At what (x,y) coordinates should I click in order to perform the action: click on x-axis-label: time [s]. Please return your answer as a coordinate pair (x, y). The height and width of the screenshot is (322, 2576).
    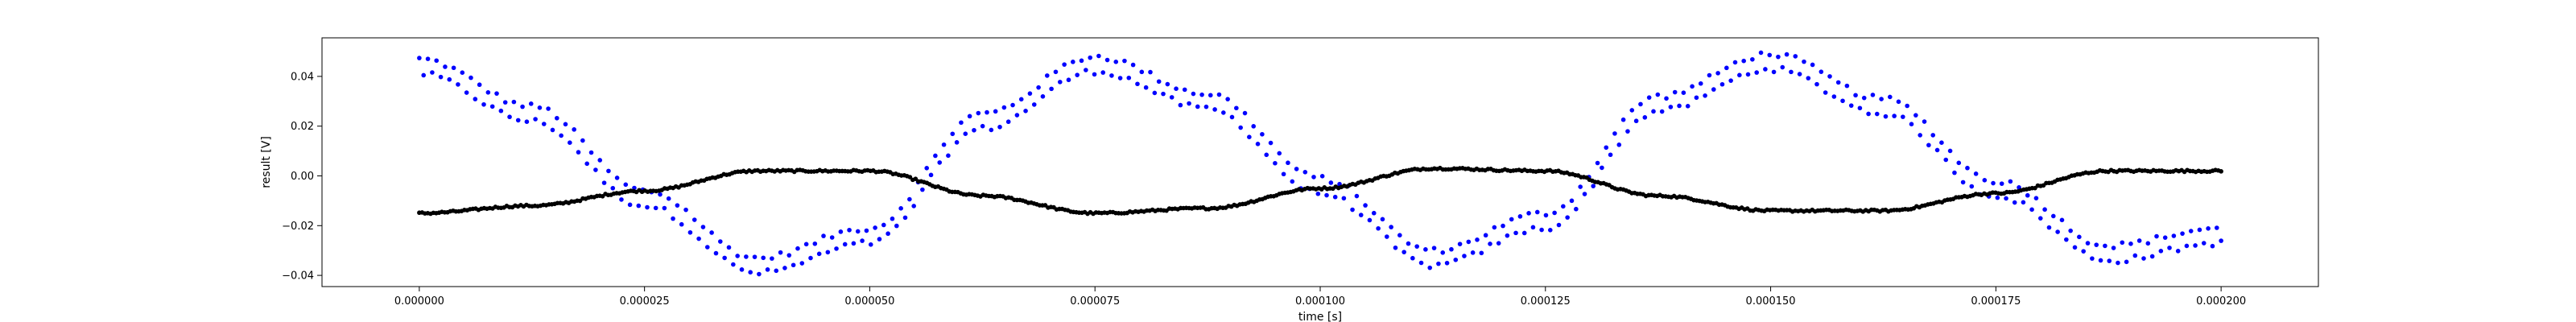
    Looking at the image, I should click on (1320, 316).